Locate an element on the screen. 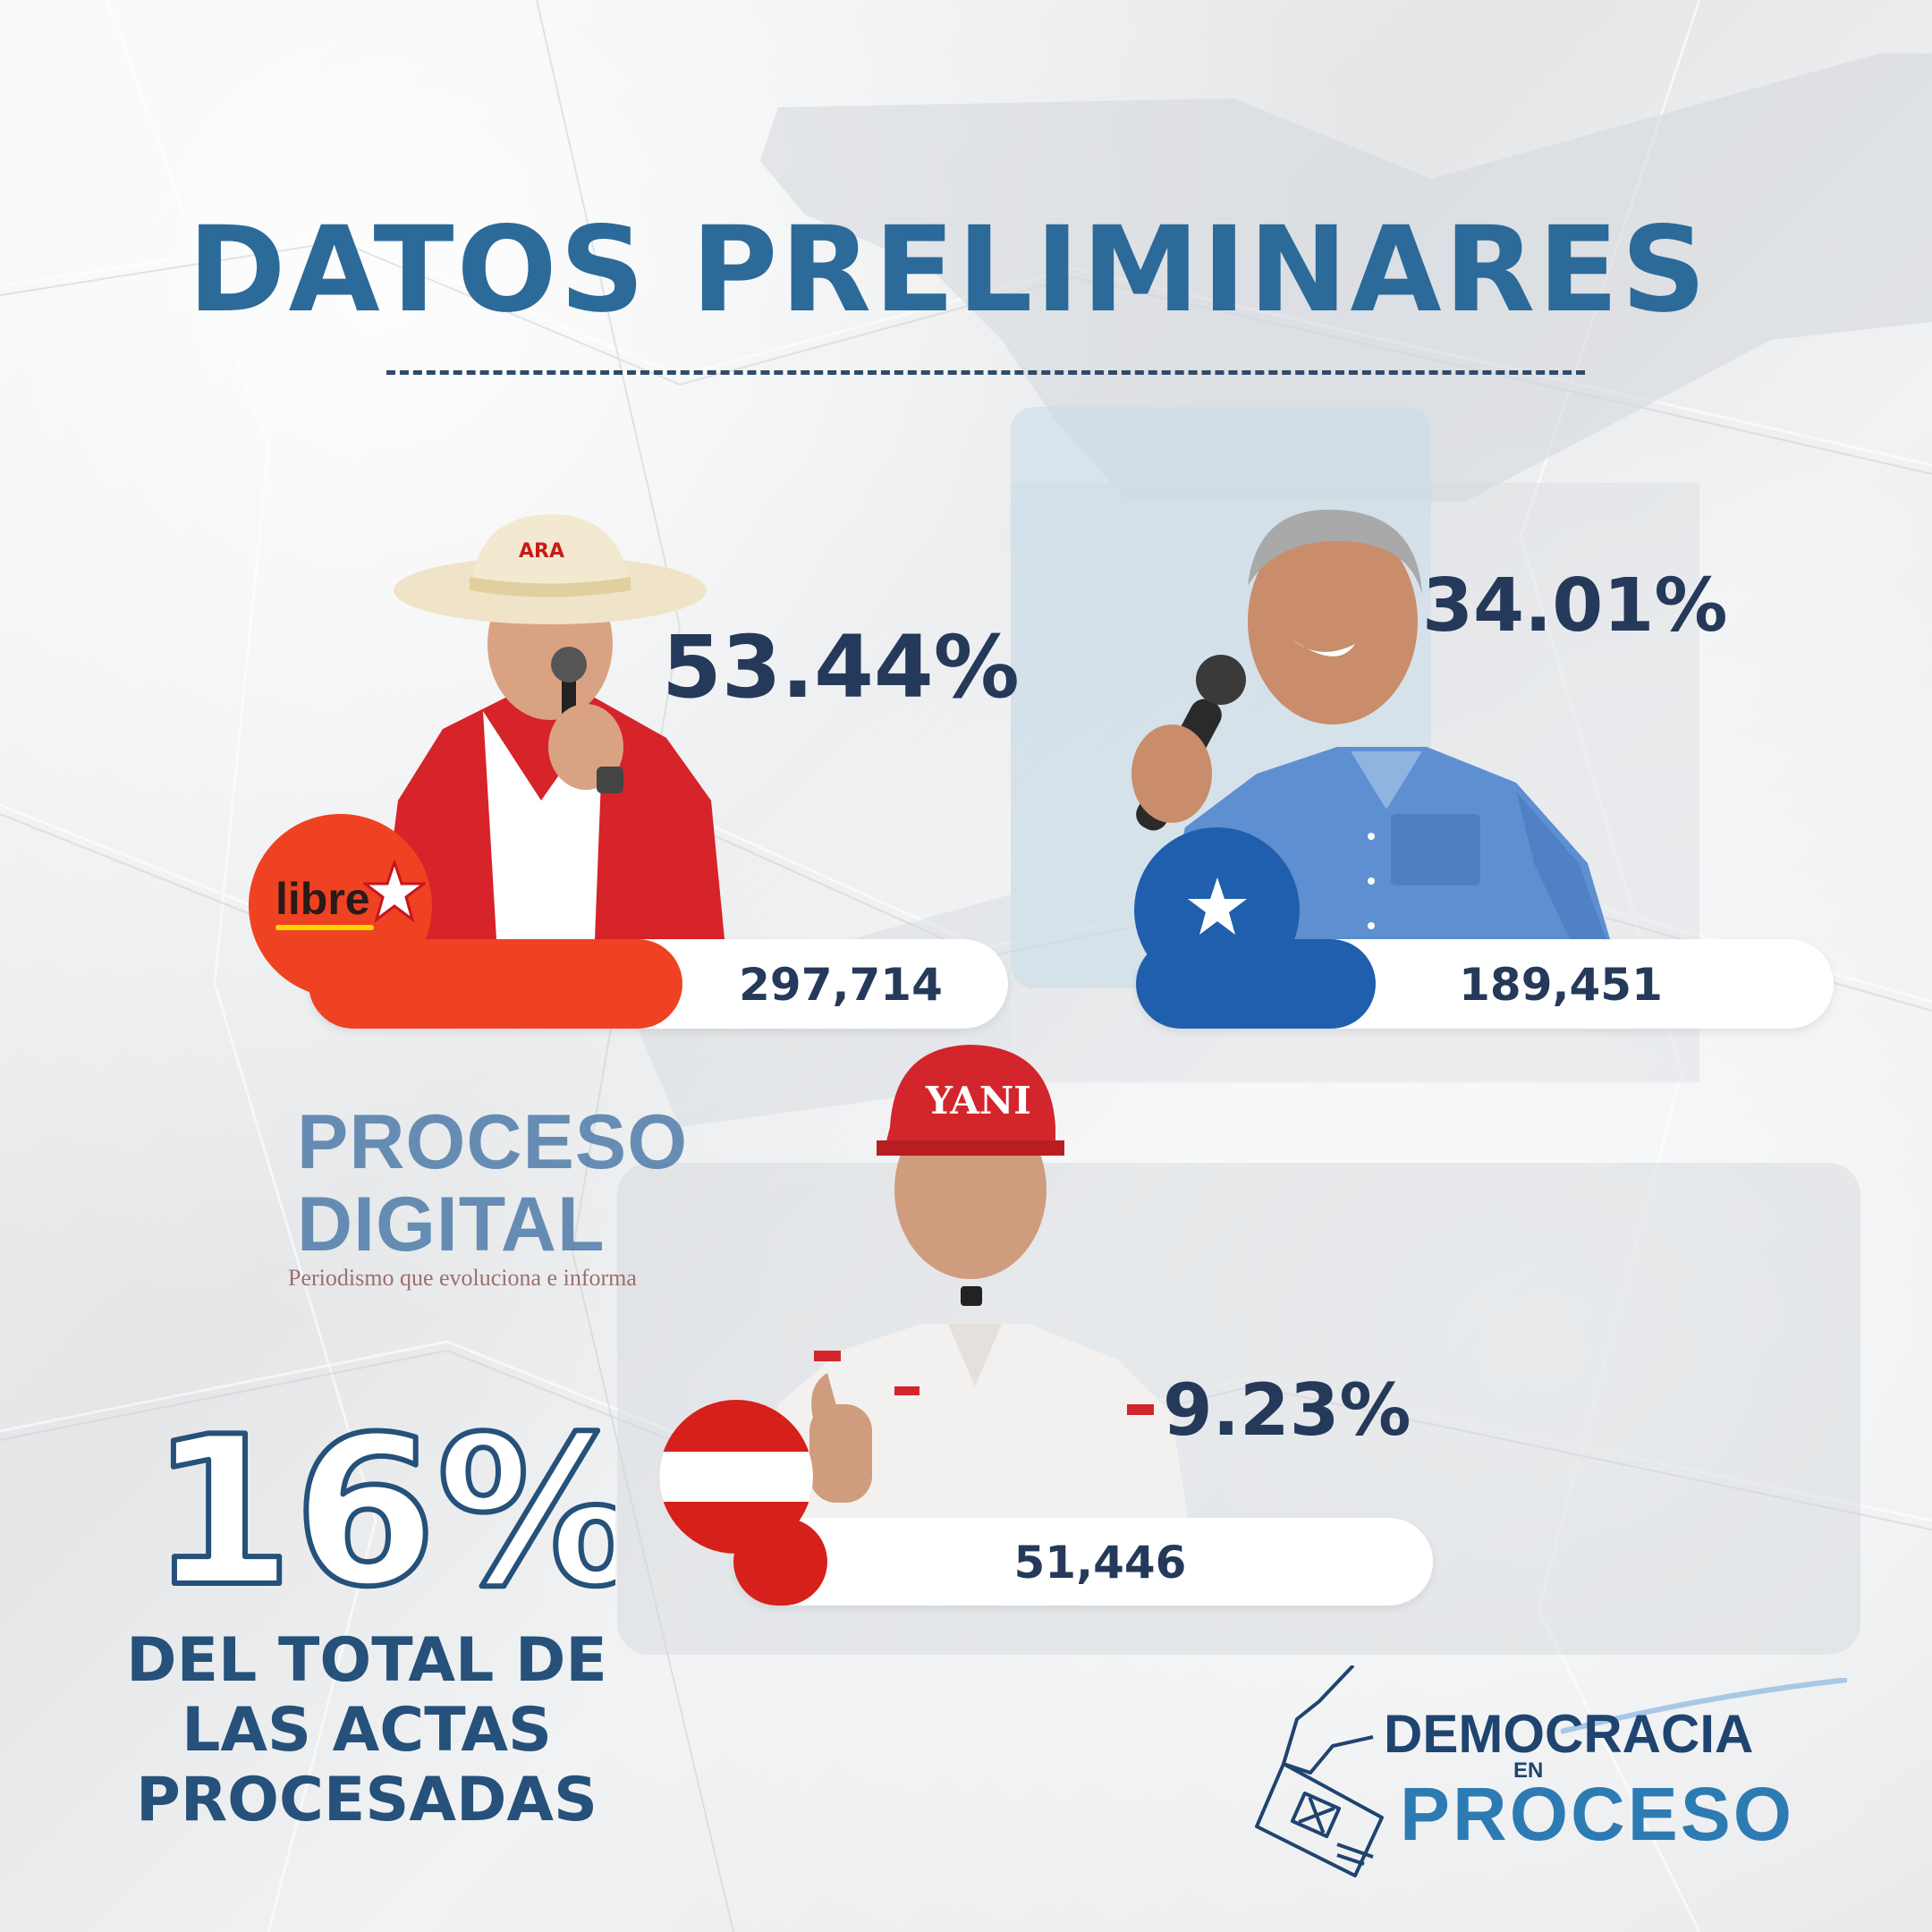  libre-logo-swoosh is located at coordinates (324, 927).